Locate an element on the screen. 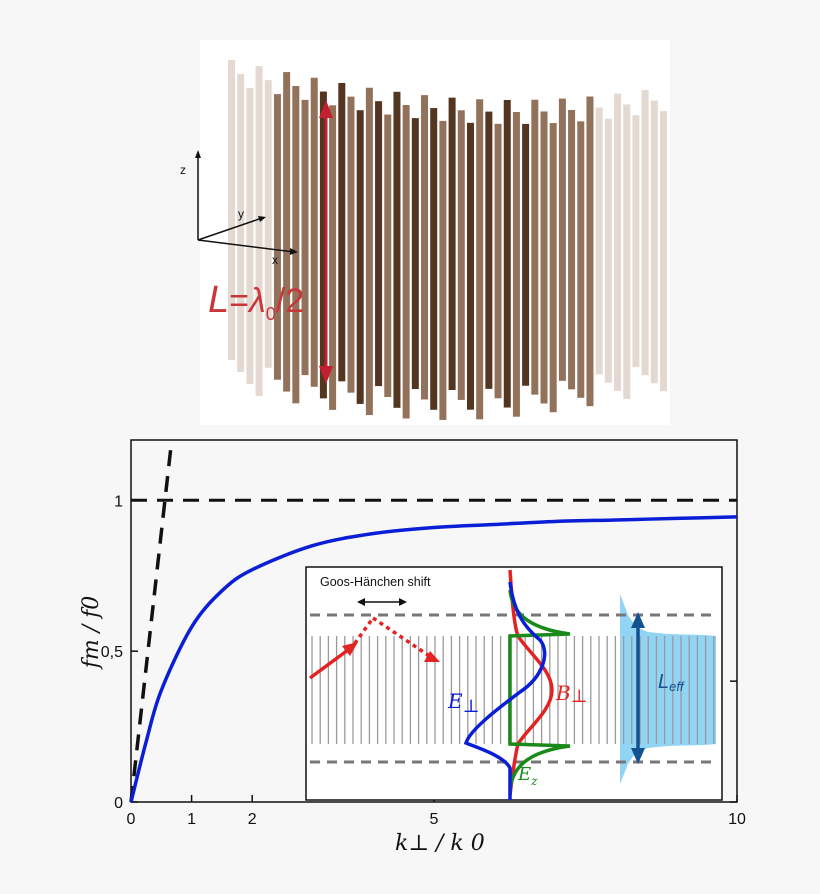  x-tick-label: 5 is located at coordinates (434, 819).